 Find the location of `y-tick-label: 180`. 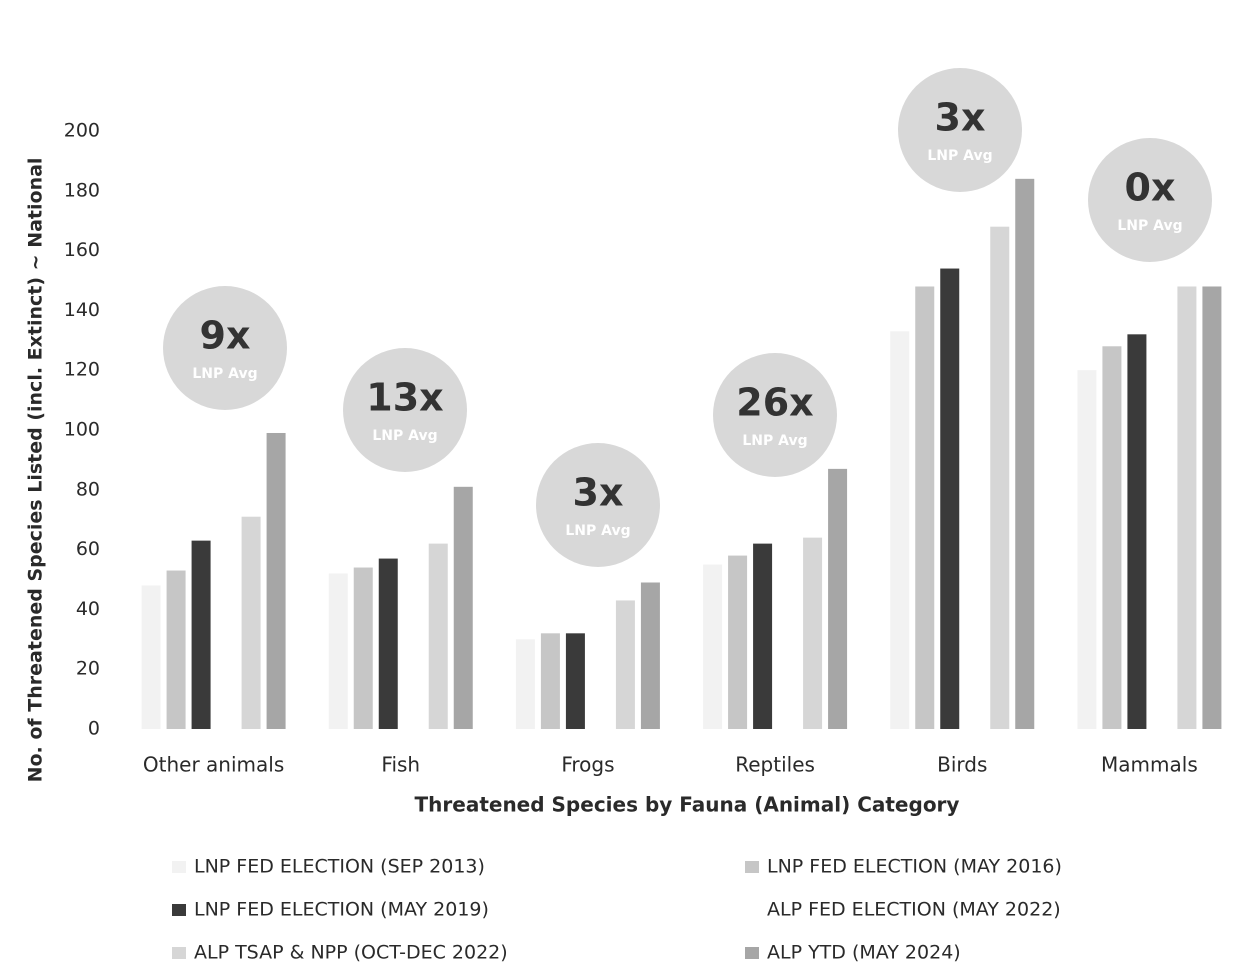

y-tick-label: 180 is located at coordinates (82, 190).